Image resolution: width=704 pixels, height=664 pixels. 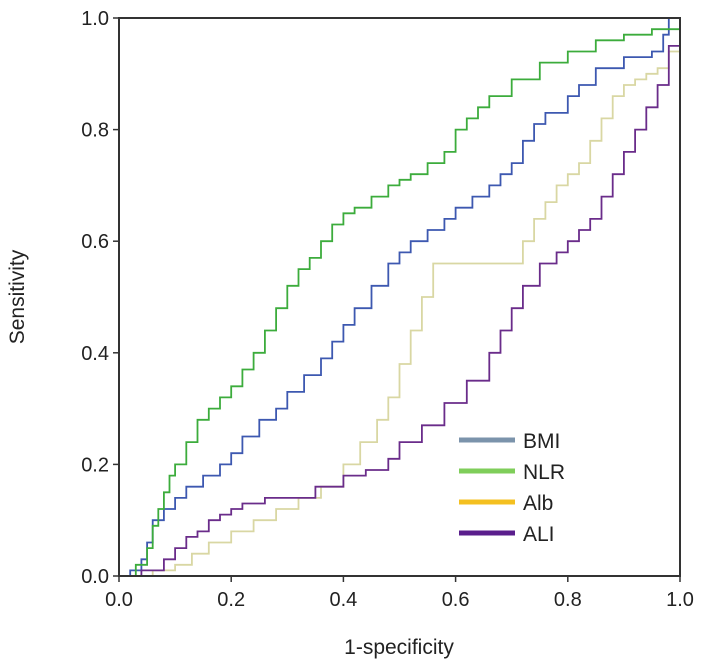 I want to click on x-axis-title: 1-specificity, so click(x=399, y=647).